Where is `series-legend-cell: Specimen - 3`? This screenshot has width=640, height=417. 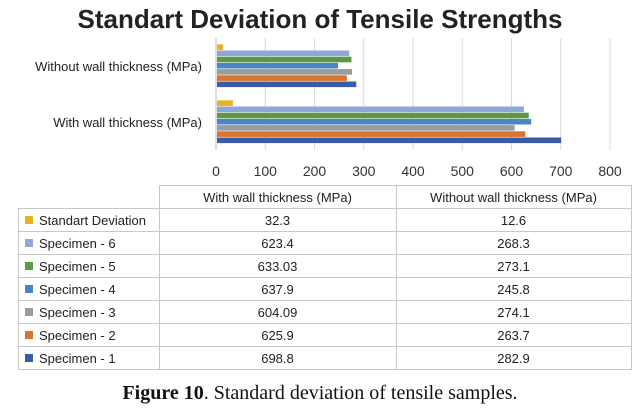 series-legend-cell: Specimen - 3 is located at coordinates (89, 312).